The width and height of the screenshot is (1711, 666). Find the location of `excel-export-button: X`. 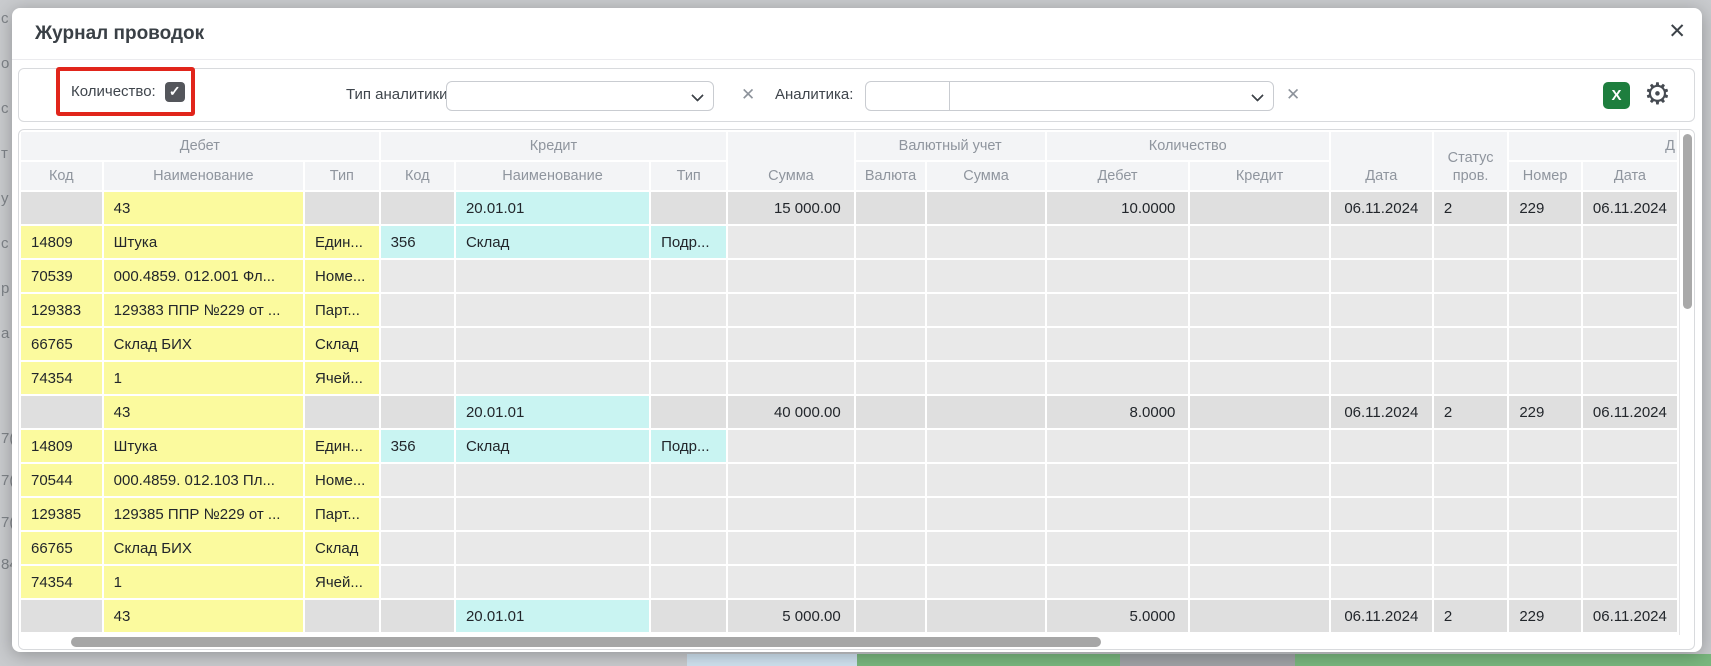

excel-export-button: X is located at coordinates (1616, 95).